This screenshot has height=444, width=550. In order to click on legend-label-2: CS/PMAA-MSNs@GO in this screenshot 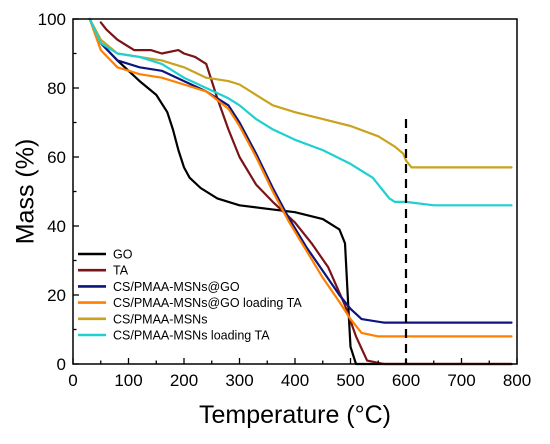, I will do `click(176, 287)`.